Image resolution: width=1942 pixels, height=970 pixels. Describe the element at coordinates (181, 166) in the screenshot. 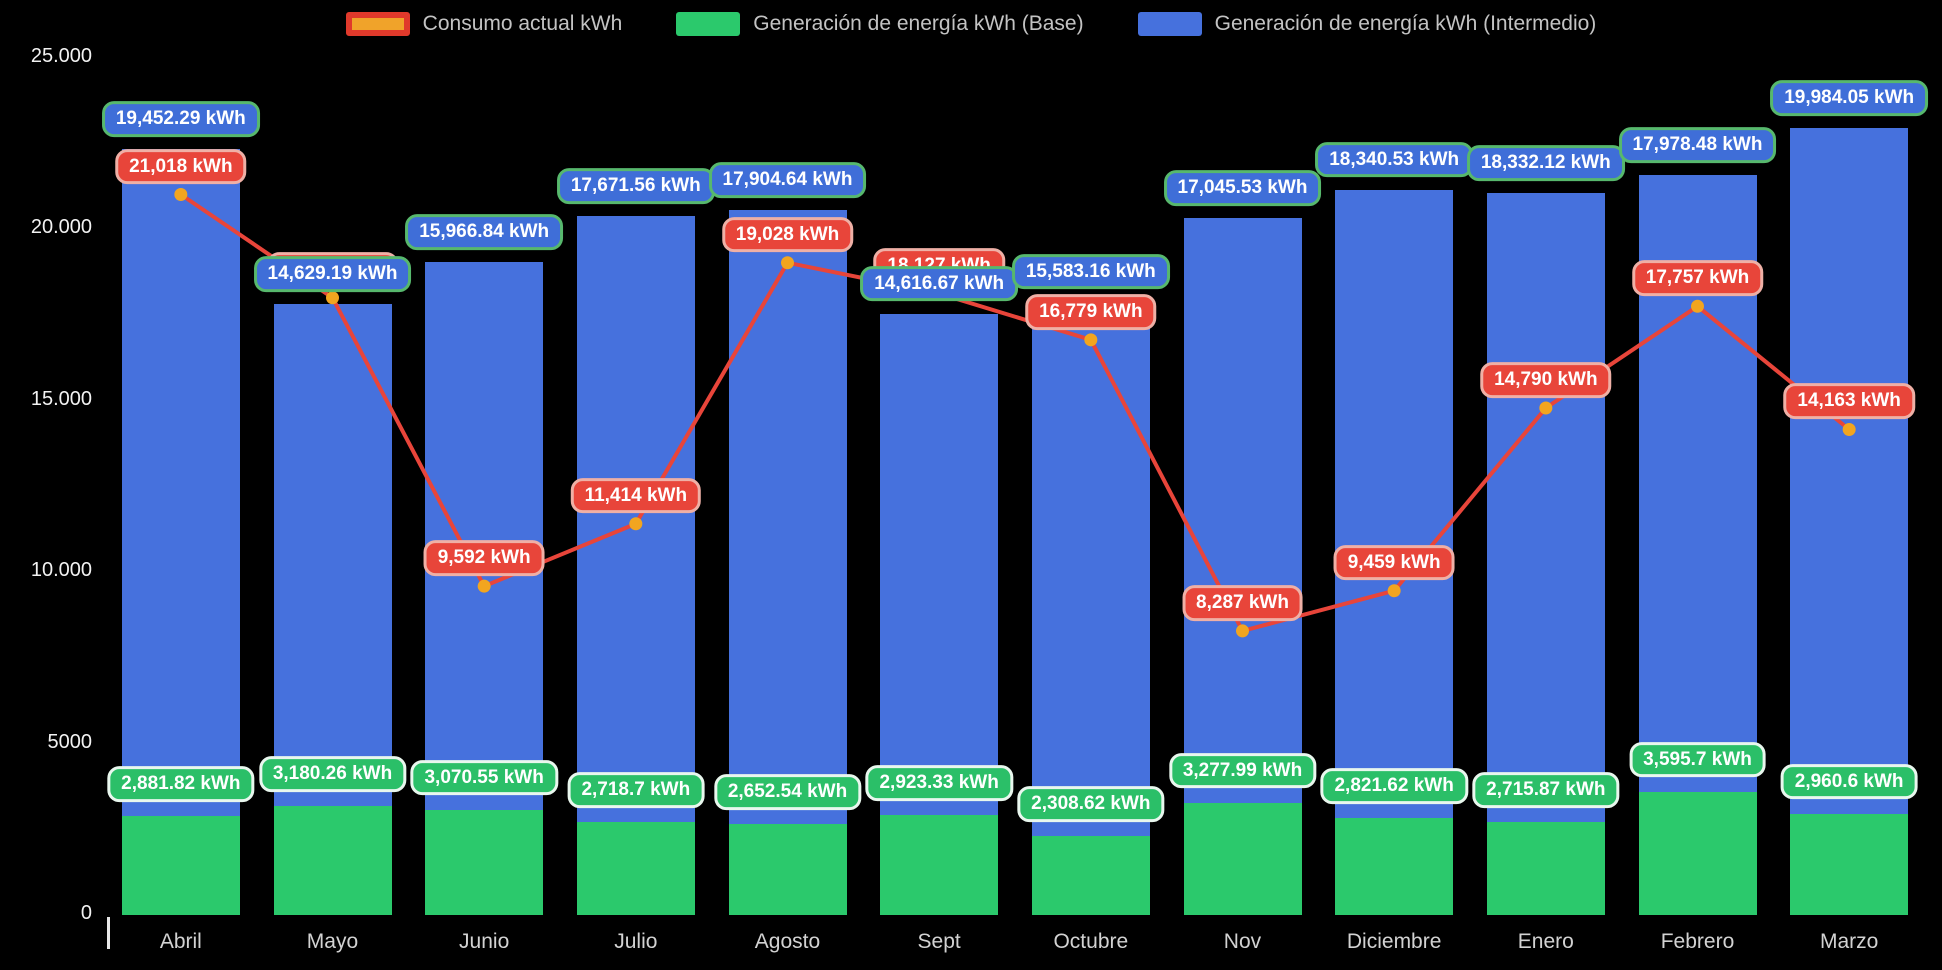

I see `consumo-value-label: 21,018 kWh` at that location.